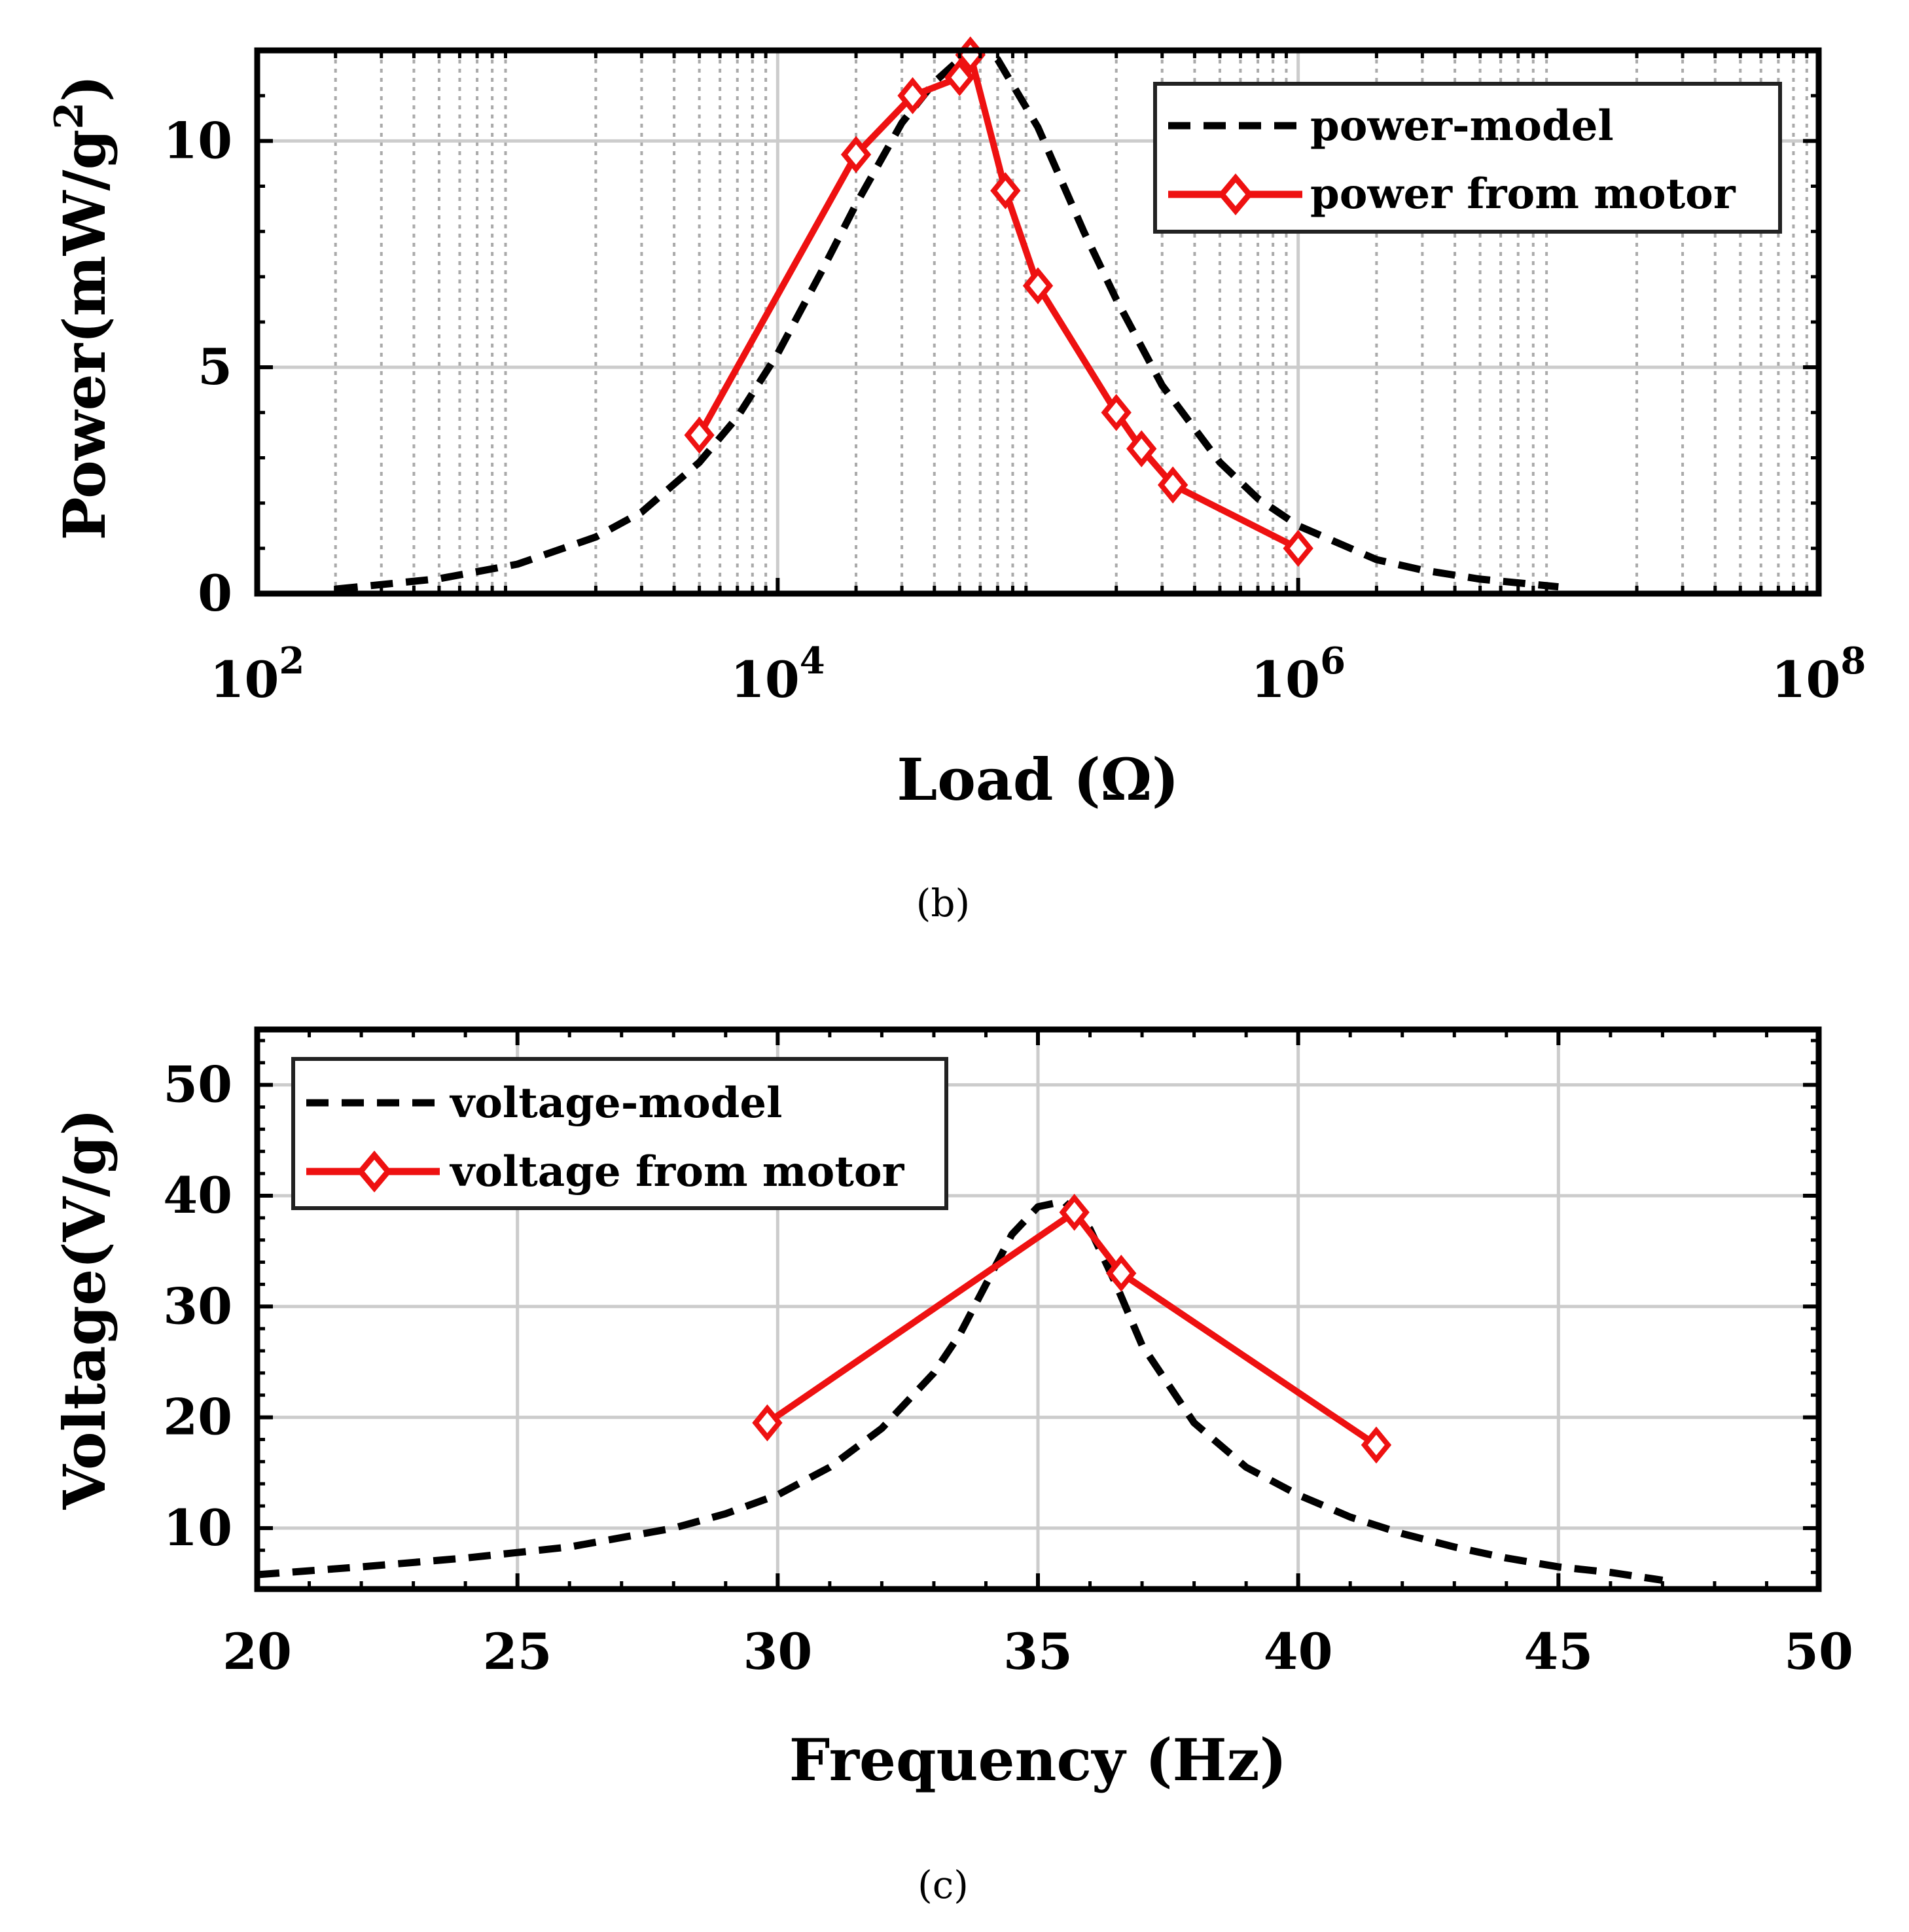 The image size is (1909, 1932). I want to click on voltage-chart-markers, so click(1072, 1329).